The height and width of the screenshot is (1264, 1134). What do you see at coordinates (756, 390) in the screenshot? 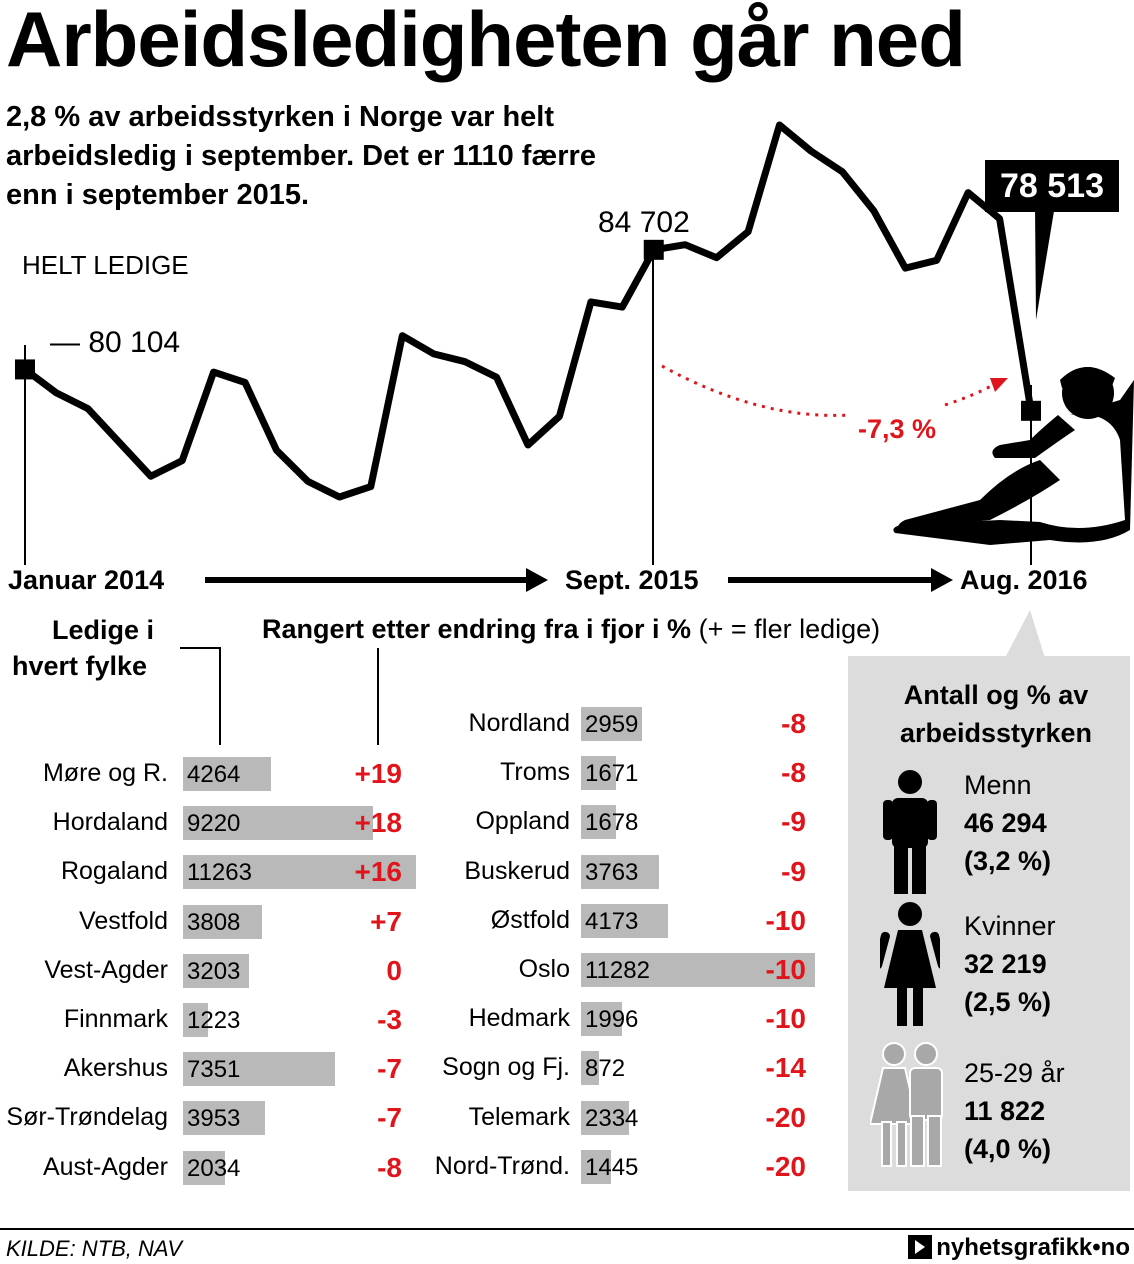
I see `change-arrow-path` at bounding box center [756, 390].